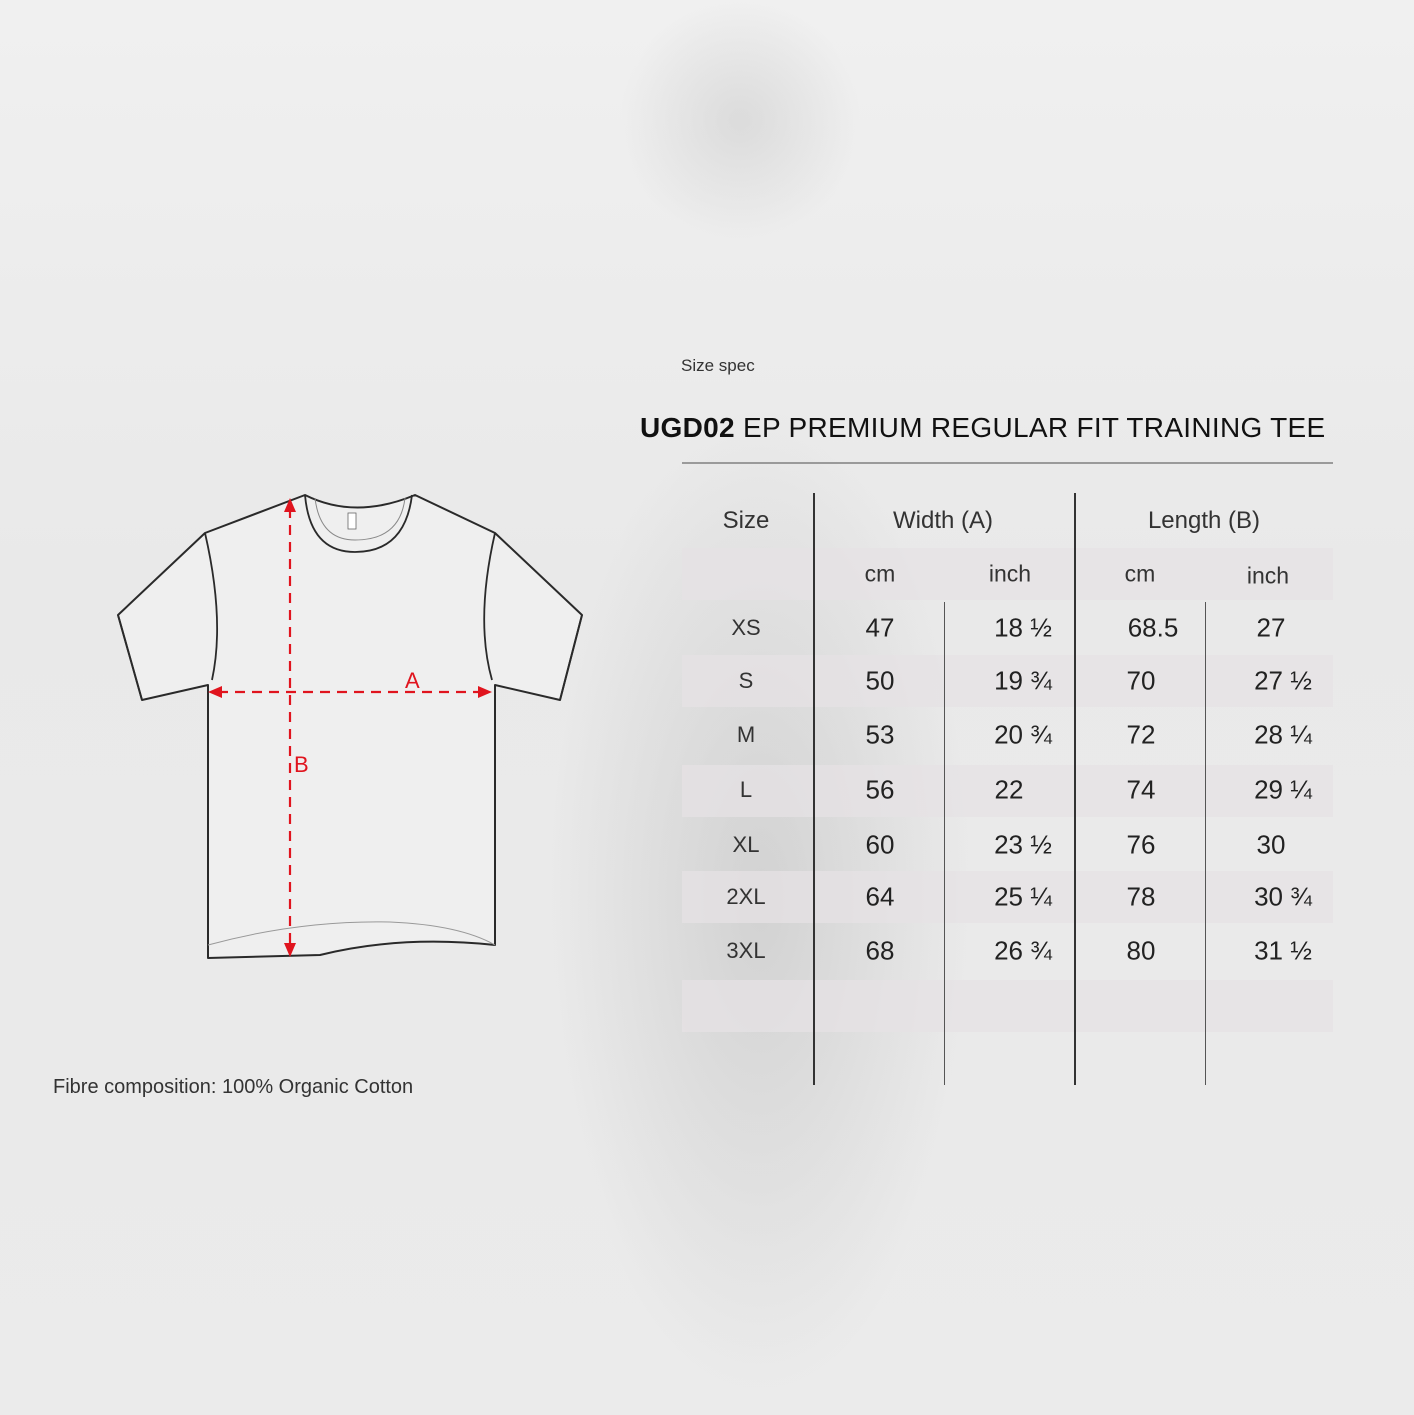 Image resolution: width=1414 pixels, height=1415 pixels. What do you see at coordinates (290, 950) in the screenshot?
I see `arrow-down-icon` at bounding box center [290, 950].